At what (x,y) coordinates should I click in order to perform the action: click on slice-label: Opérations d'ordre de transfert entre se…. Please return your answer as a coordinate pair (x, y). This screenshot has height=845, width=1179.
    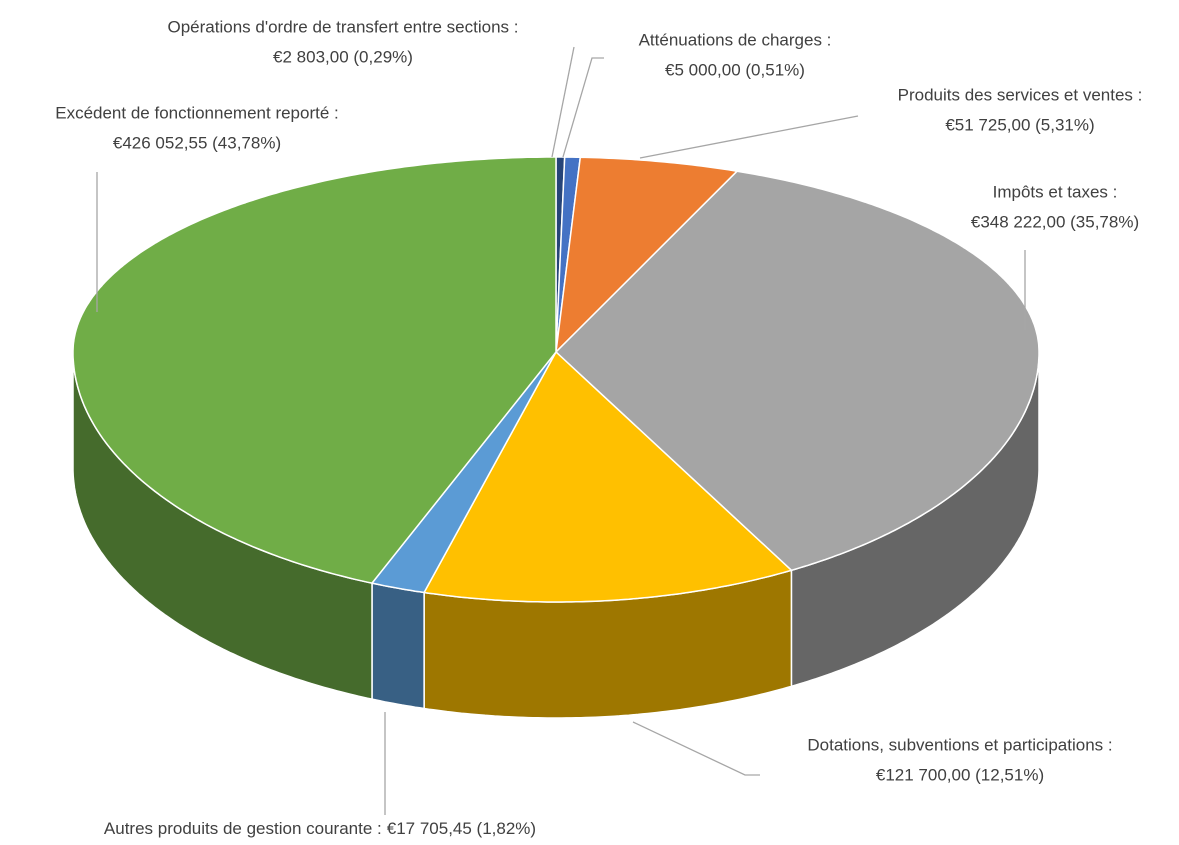
    Looking at the image, I should click on (343, 26).